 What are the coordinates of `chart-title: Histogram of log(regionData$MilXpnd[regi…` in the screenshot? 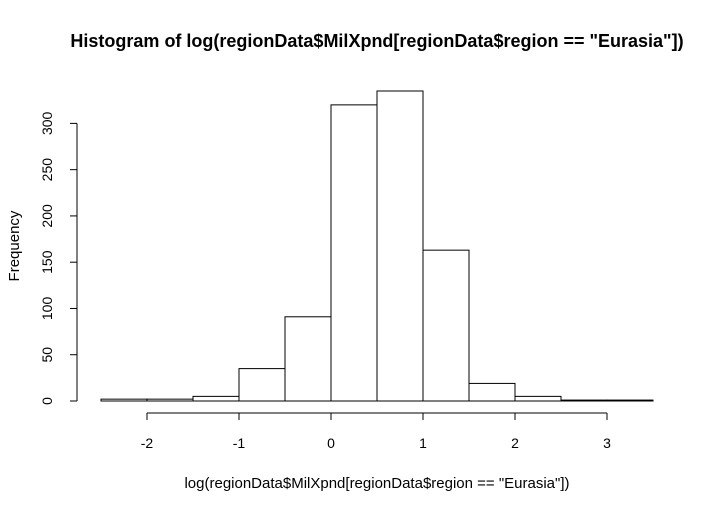 It's located at (376, 41).